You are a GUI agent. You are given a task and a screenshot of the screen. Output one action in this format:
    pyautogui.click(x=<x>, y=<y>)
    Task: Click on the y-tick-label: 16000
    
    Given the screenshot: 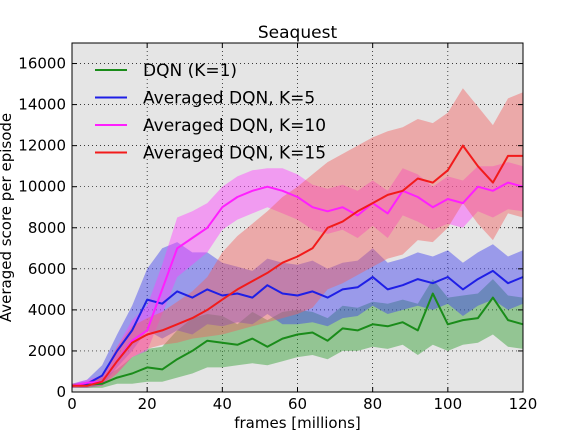 What is the action you would take?
    pyautogui.click(x=42, y=64)
    